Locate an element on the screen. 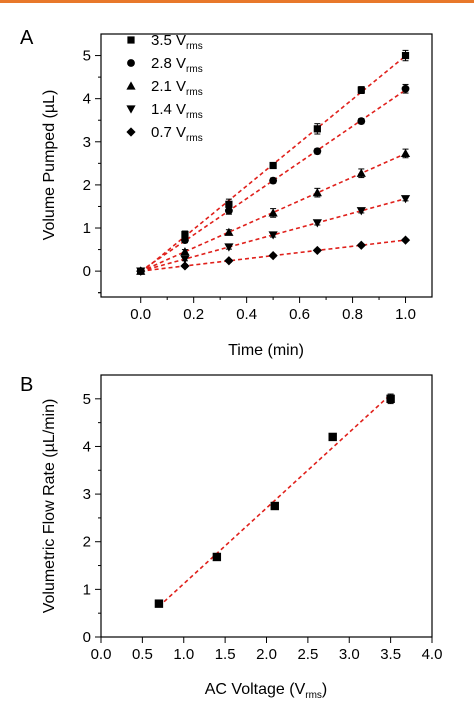 Image resolution: width=474 pixels, height=721 pixels. top-accent-bar is located at coordinates (237, 1).